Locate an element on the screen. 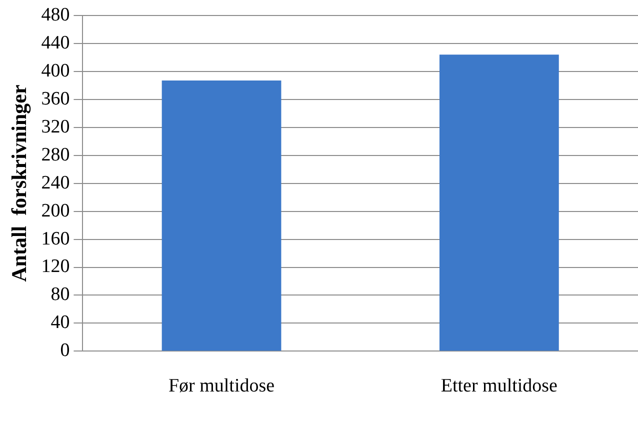 Image resolution: width=638 pixels, height=428 pixels. y-tick-label: 200 is located at coordinates (55, 211).